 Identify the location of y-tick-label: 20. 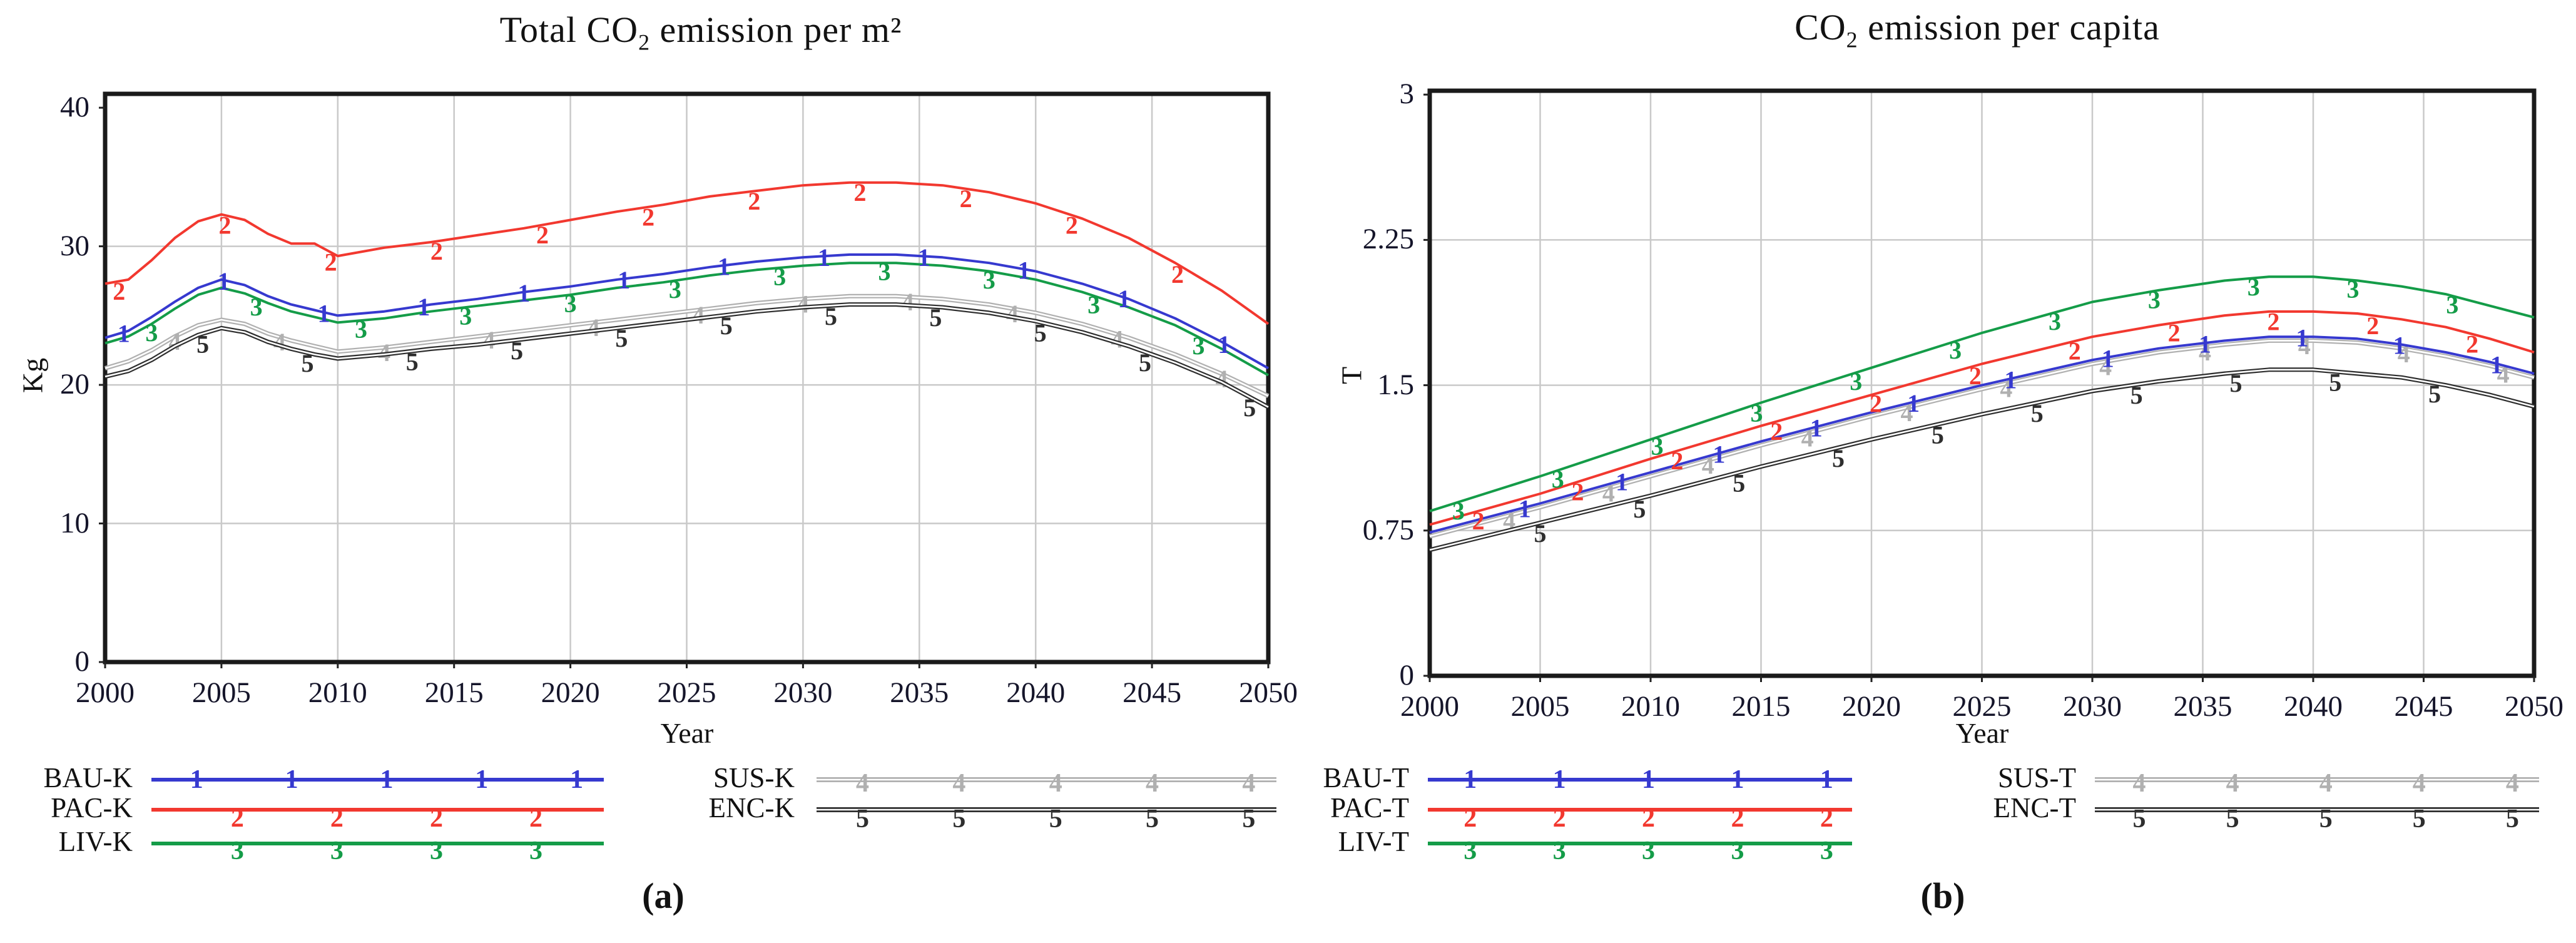
(74, 384).